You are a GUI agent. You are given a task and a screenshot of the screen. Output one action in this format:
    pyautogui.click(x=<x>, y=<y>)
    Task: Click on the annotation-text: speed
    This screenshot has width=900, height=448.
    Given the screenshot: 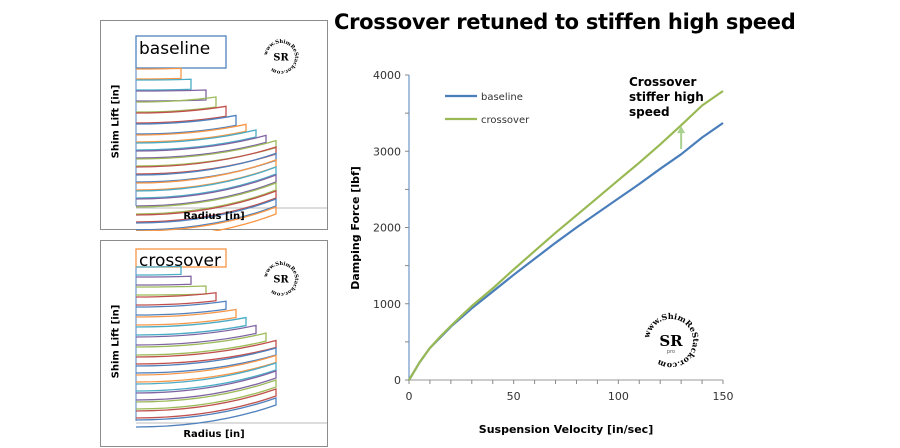 What is the action you would take?
    pyautogui.click(x=649, y=112)
    